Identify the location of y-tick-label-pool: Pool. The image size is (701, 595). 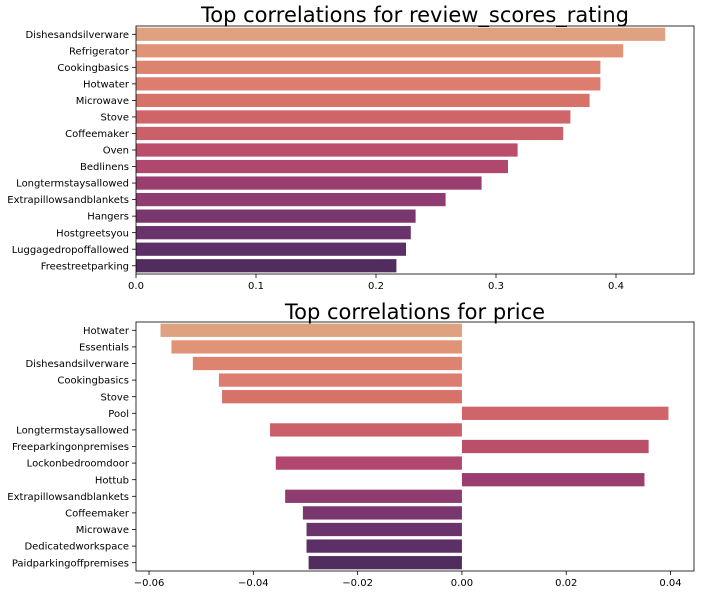
(118, 414).